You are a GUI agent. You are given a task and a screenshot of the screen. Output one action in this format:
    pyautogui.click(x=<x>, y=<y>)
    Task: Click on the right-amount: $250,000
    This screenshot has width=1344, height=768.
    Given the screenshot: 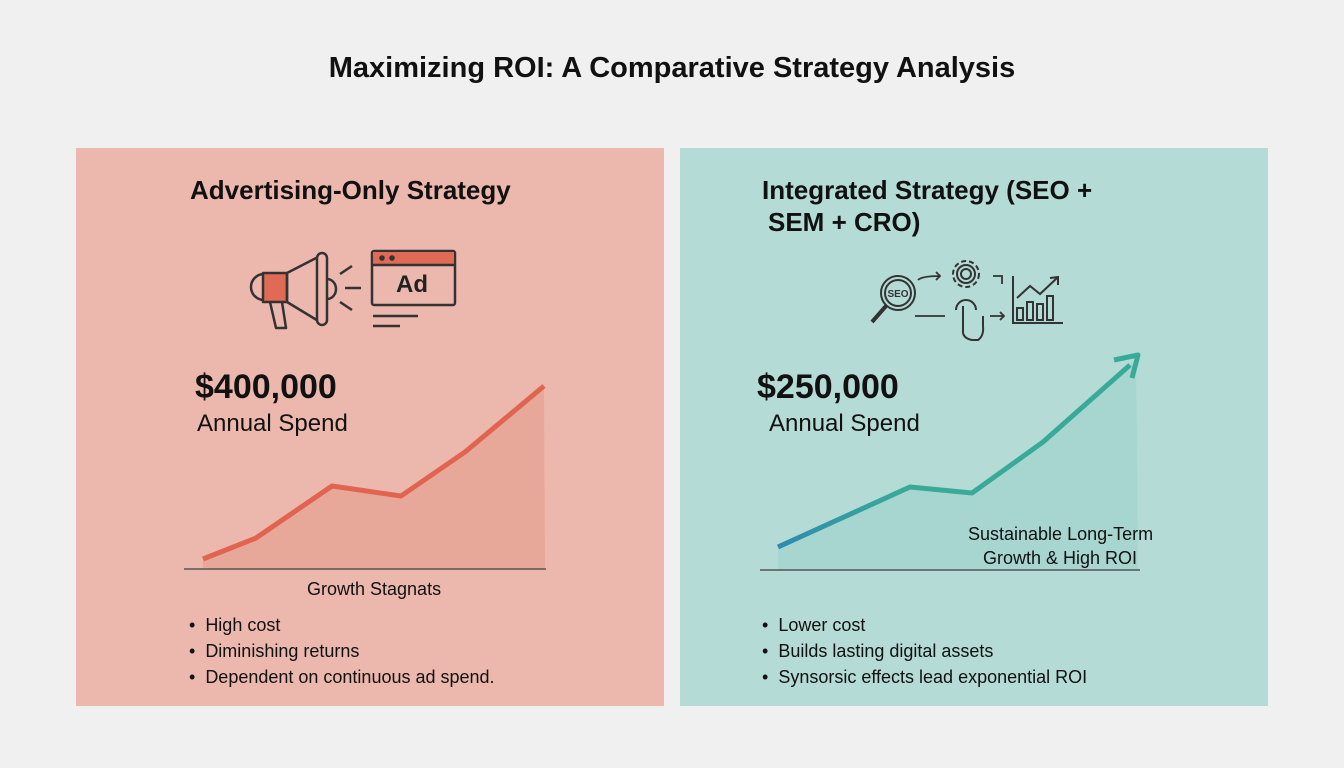 What is the action you would take?
    pyautogui.click(x=828, y=387)
    